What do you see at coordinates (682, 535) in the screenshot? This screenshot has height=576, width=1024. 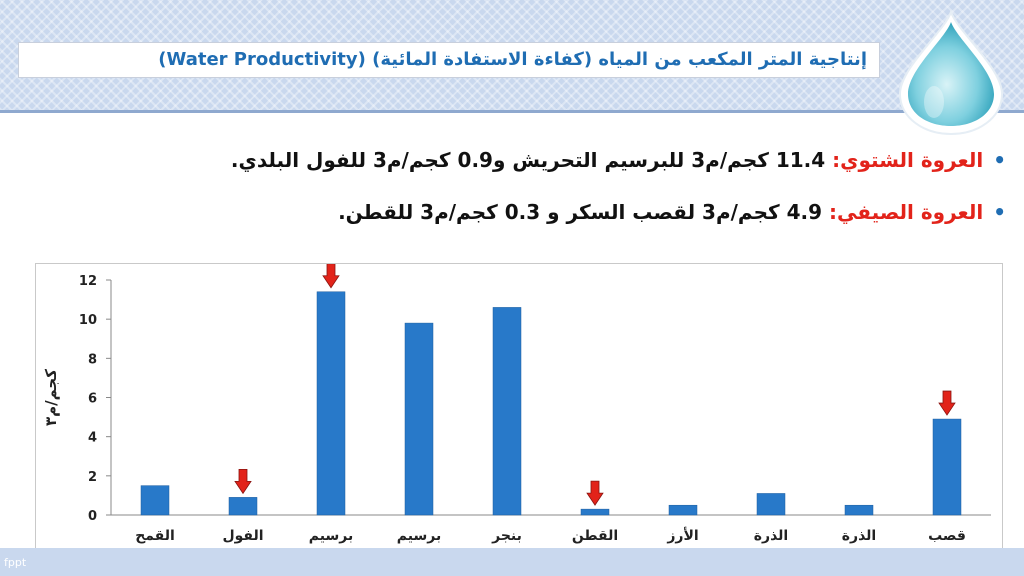 I see `x-tick-label: الأرز` at bounding box center [682, 535].